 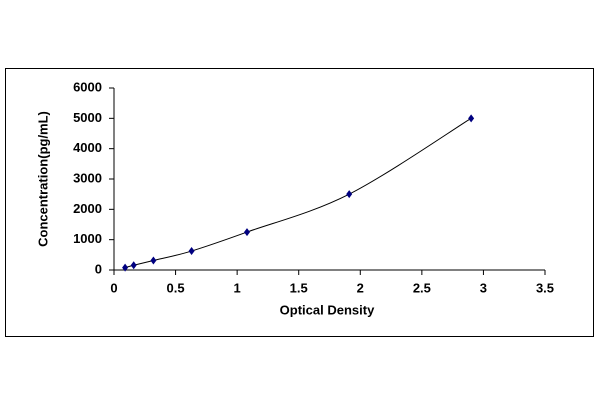 I want to click on y-tick-label: 2000, so click(x=87, y=208).